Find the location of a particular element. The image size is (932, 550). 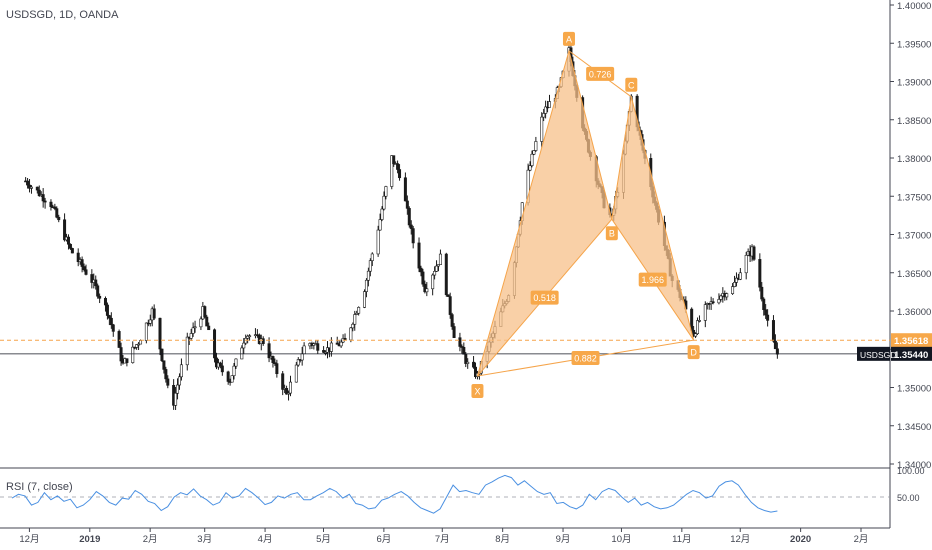

rsi-panel: 100.00 50.00 is located at coordinates (462, 490).